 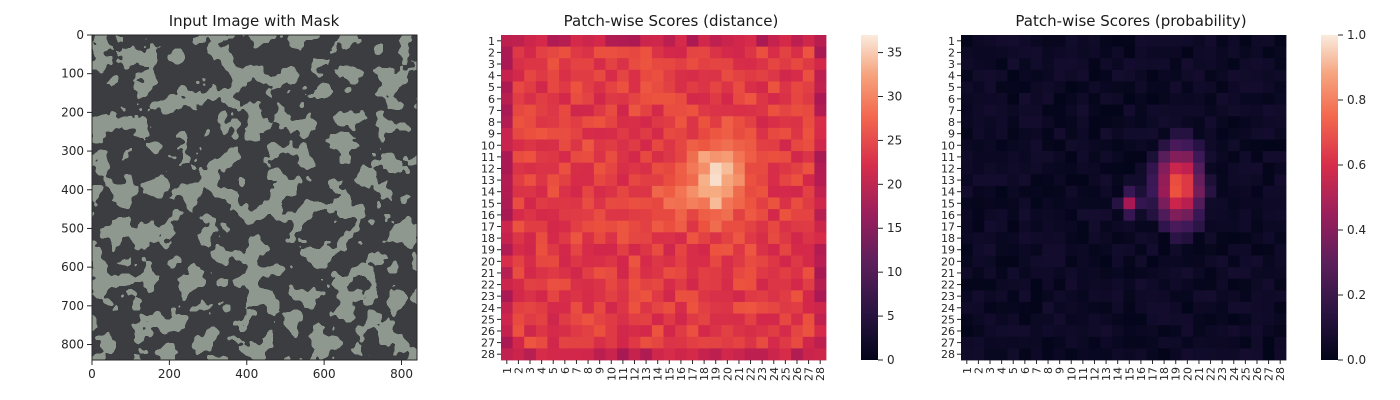 I want to click on x-tick-label: 21, so click(x=1199, y=374).